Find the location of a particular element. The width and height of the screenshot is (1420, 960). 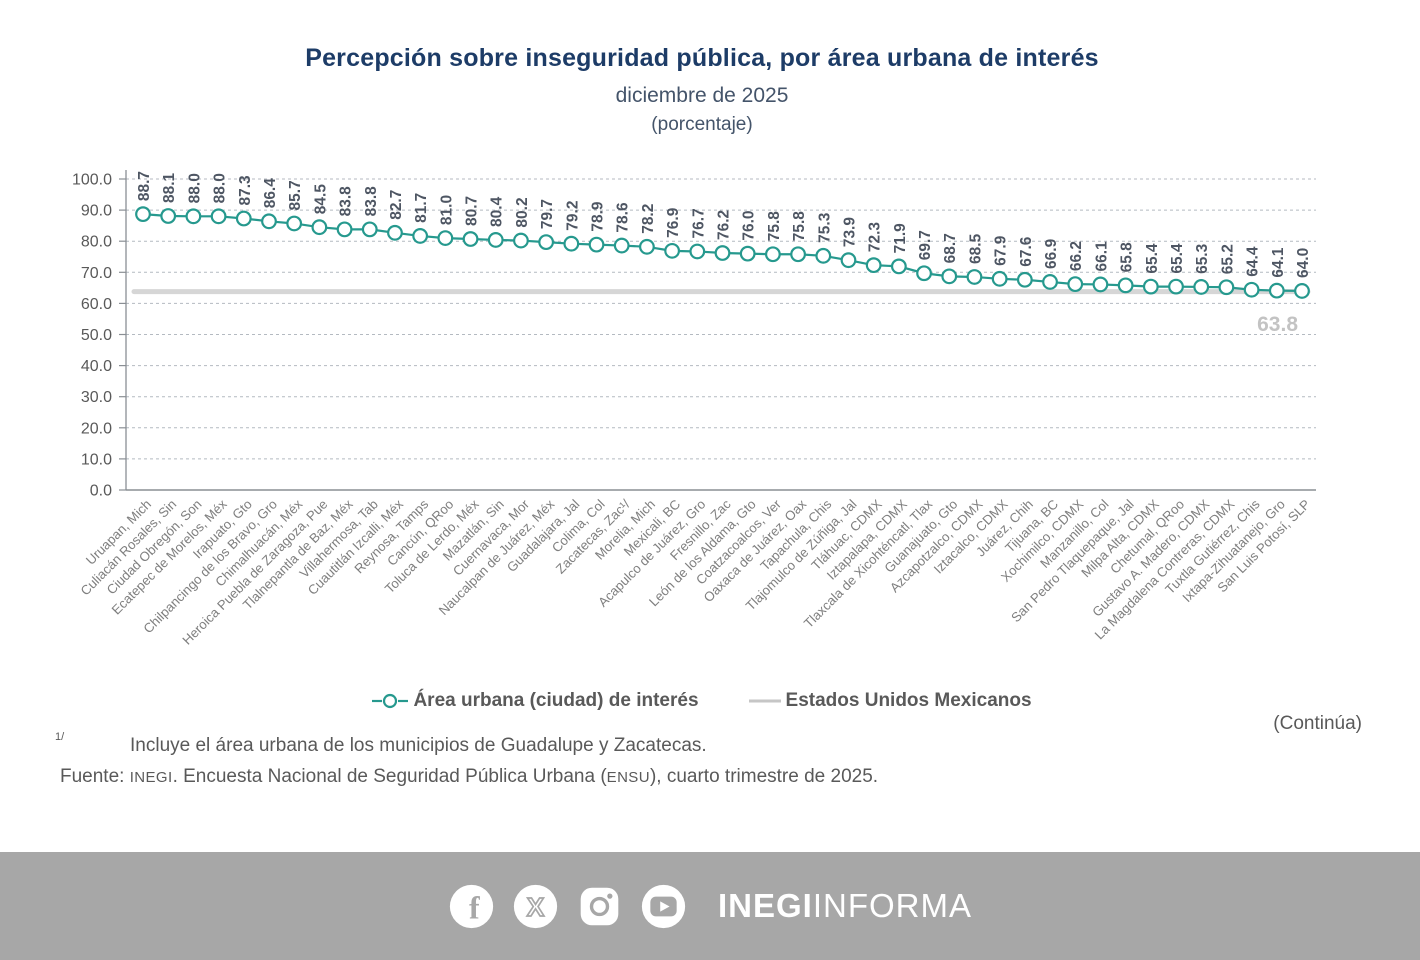

data-point-label: 65.3 is located at coordinates (1202, 258).